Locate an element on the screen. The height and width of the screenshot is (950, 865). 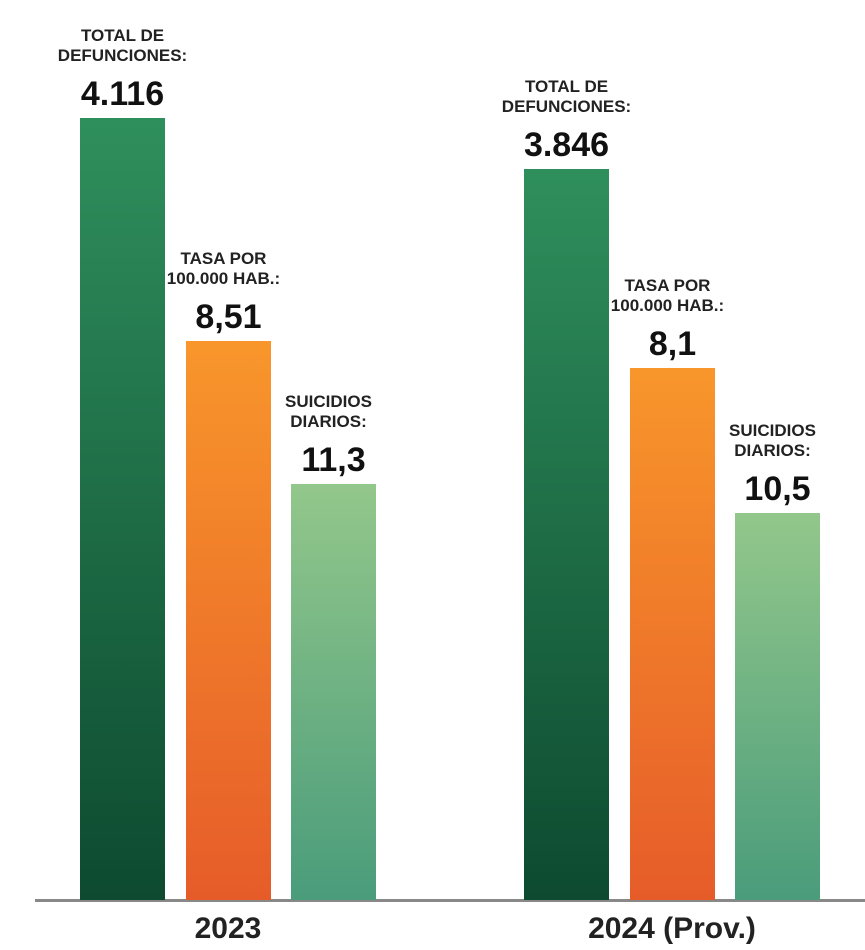
data-label: 4.116 is located at coordinates (122, 94).